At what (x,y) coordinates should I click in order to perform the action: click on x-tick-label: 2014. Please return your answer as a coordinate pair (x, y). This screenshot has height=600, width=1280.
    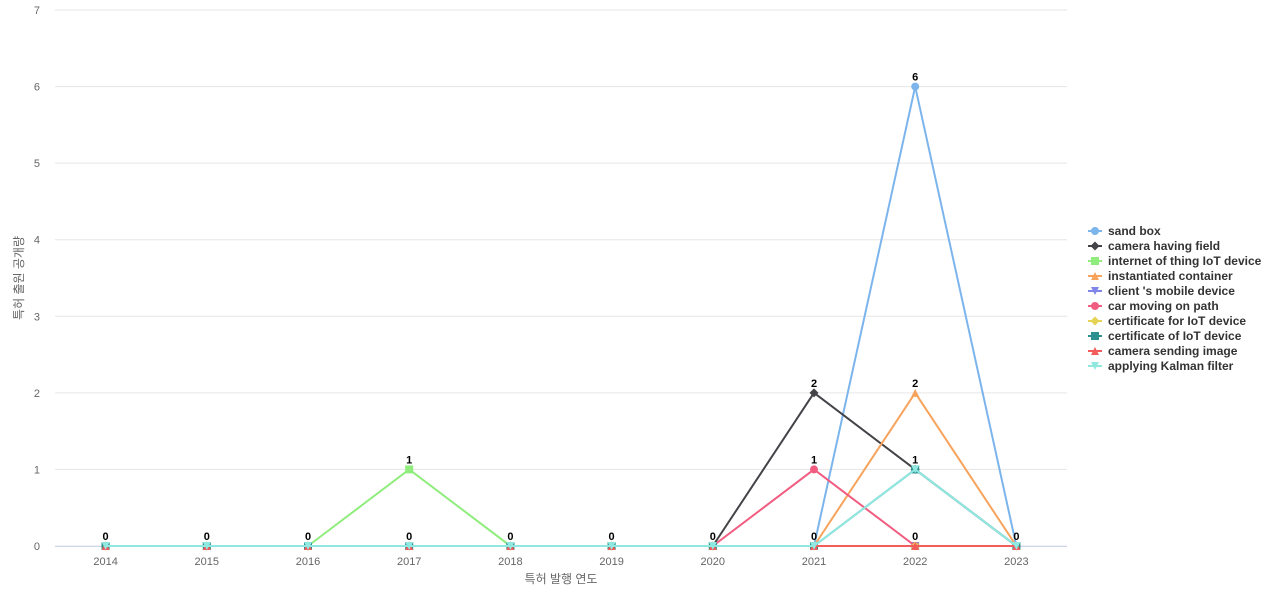
    Looking at the image, I should click on (105, 562).